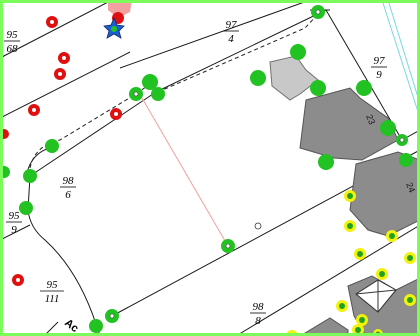 Image resolution: width=420 pixels, height=336 pixels. What do you see at coordinates (12, 42) in the screenshot?
I see `parcel-label-1: 95 68` at bounding box center [12, 42].